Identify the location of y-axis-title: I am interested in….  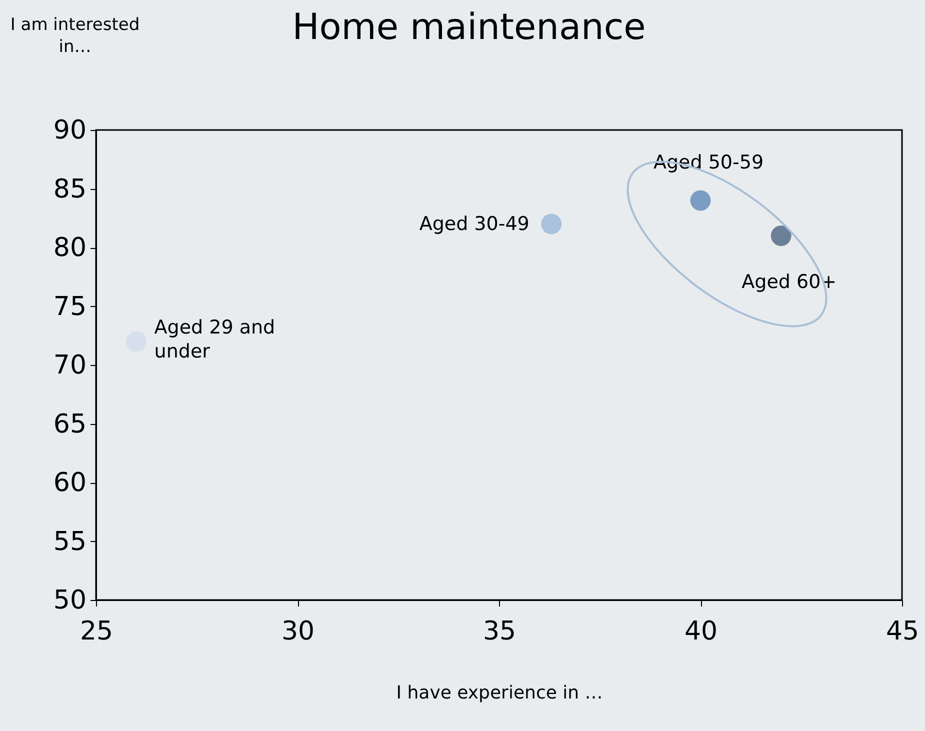
(75, 36).